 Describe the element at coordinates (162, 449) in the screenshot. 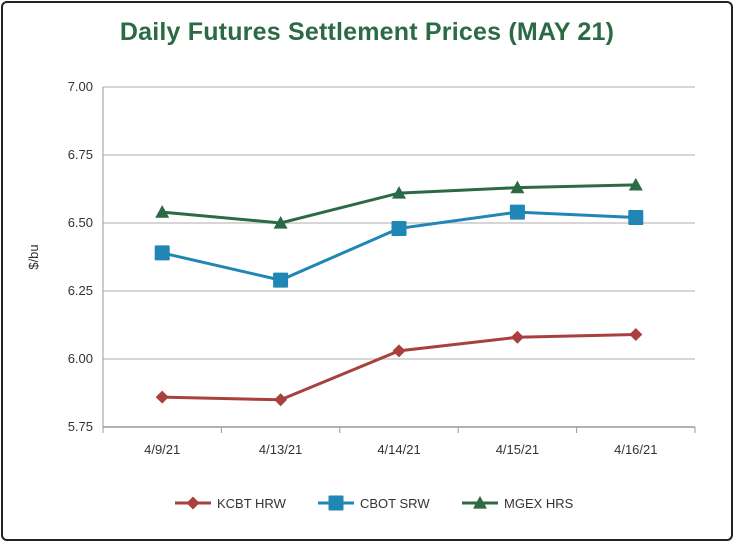

I see `x-tick-label: 4/9/21` at that location.